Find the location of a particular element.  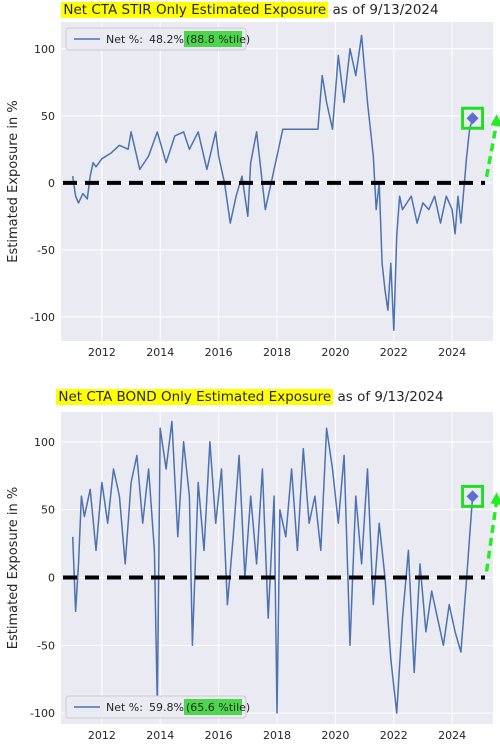

legend-value: 59.8% is located at coordinates (166, 707).